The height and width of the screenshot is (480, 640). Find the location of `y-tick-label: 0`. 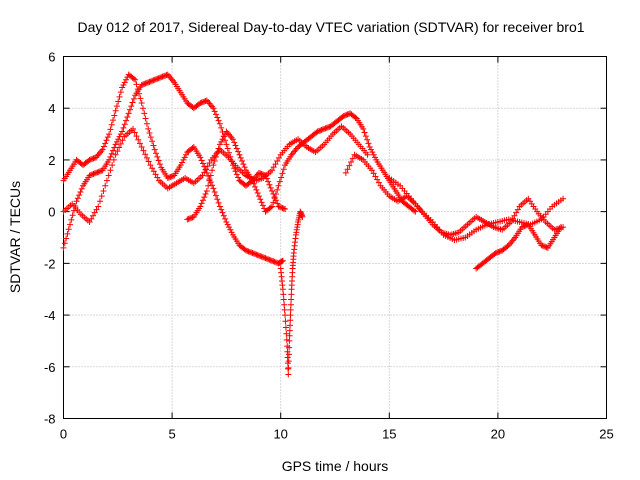

y-tick-label: 0 is located at coordinates (51, 212).